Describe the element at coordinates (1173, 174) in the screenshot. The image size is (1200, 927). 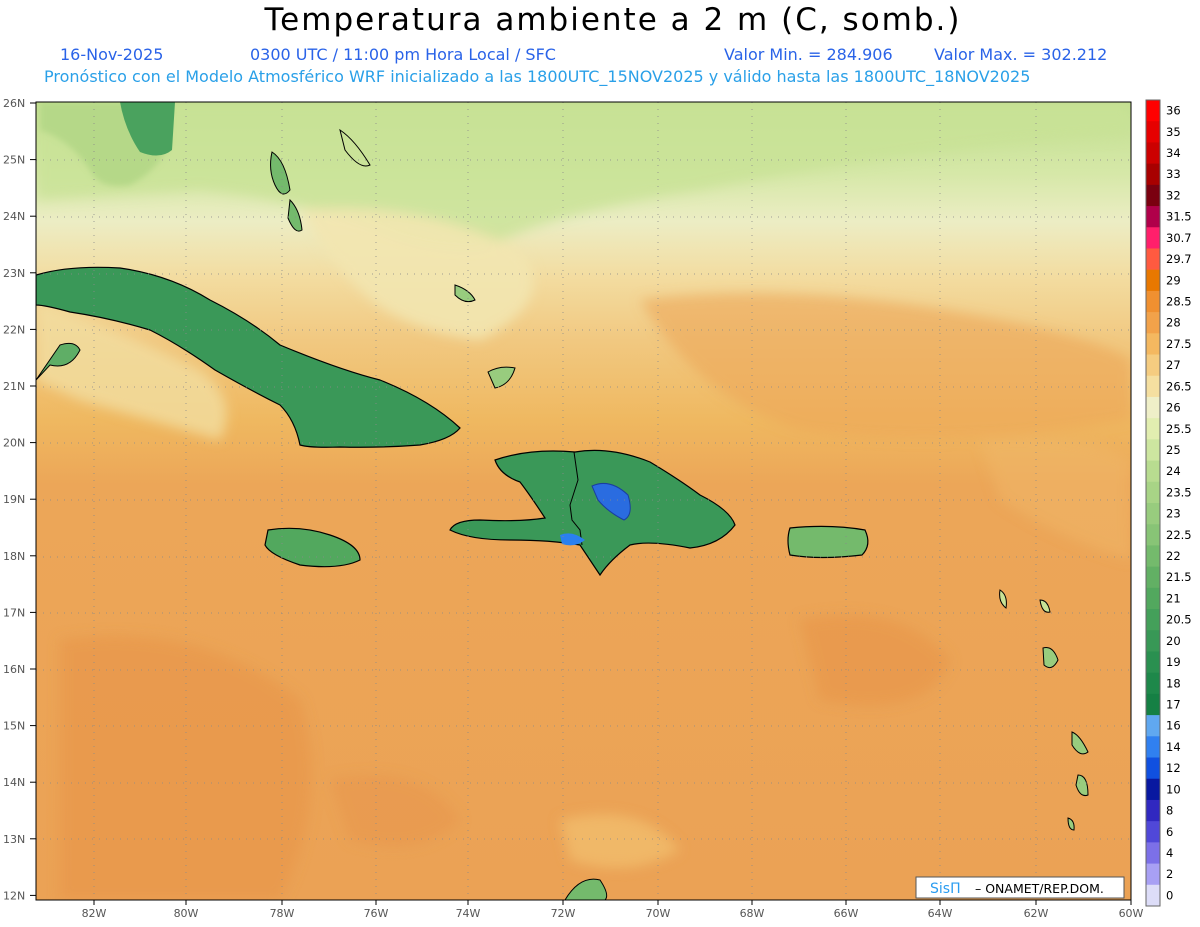
I see `colorbar-label: 33` at that location.